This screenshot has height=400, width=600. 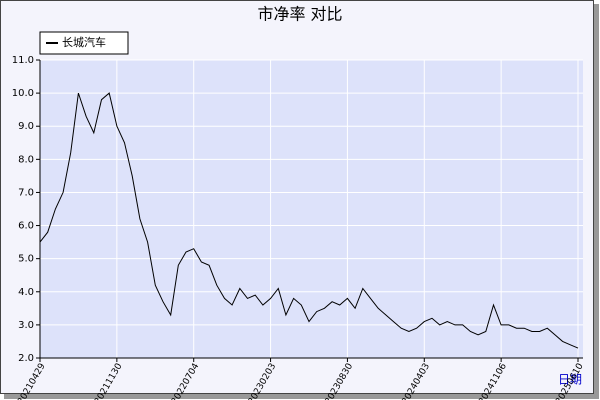 I want to click on y-tick-label: 2.0, so click(x=26, y=358).